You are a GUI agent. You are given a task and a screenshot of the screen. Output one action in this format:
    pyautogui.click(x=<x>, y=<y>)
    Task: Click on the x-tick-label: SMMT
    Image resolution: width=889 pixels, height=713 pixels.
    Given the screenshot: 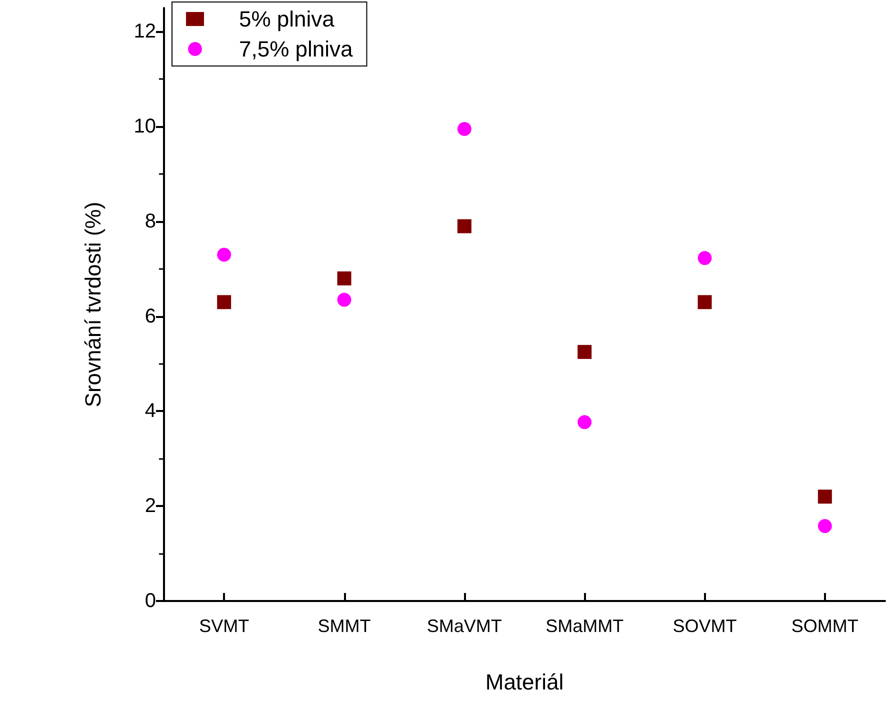 What is the action you would take?
    pyautogui.click(x=344, y=626)
    